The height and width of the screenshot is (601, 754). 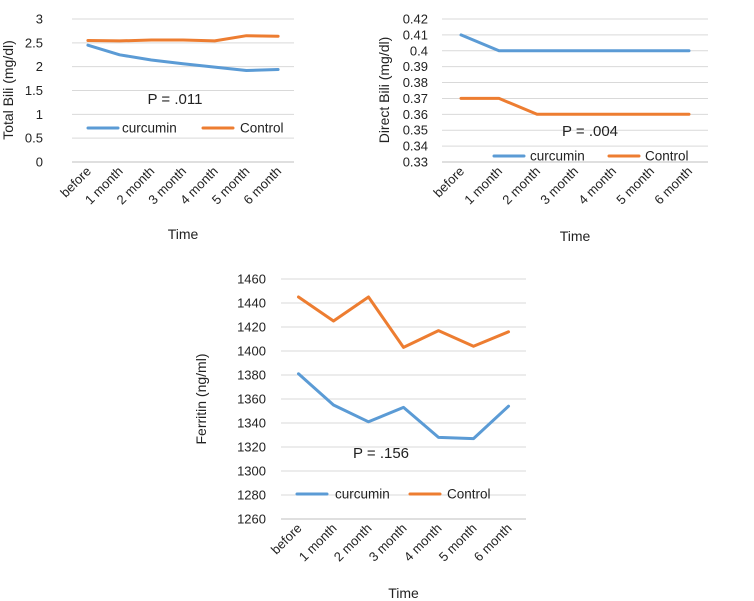 I want to click on y-tick-label: 1460, so click(x=251, y=279).